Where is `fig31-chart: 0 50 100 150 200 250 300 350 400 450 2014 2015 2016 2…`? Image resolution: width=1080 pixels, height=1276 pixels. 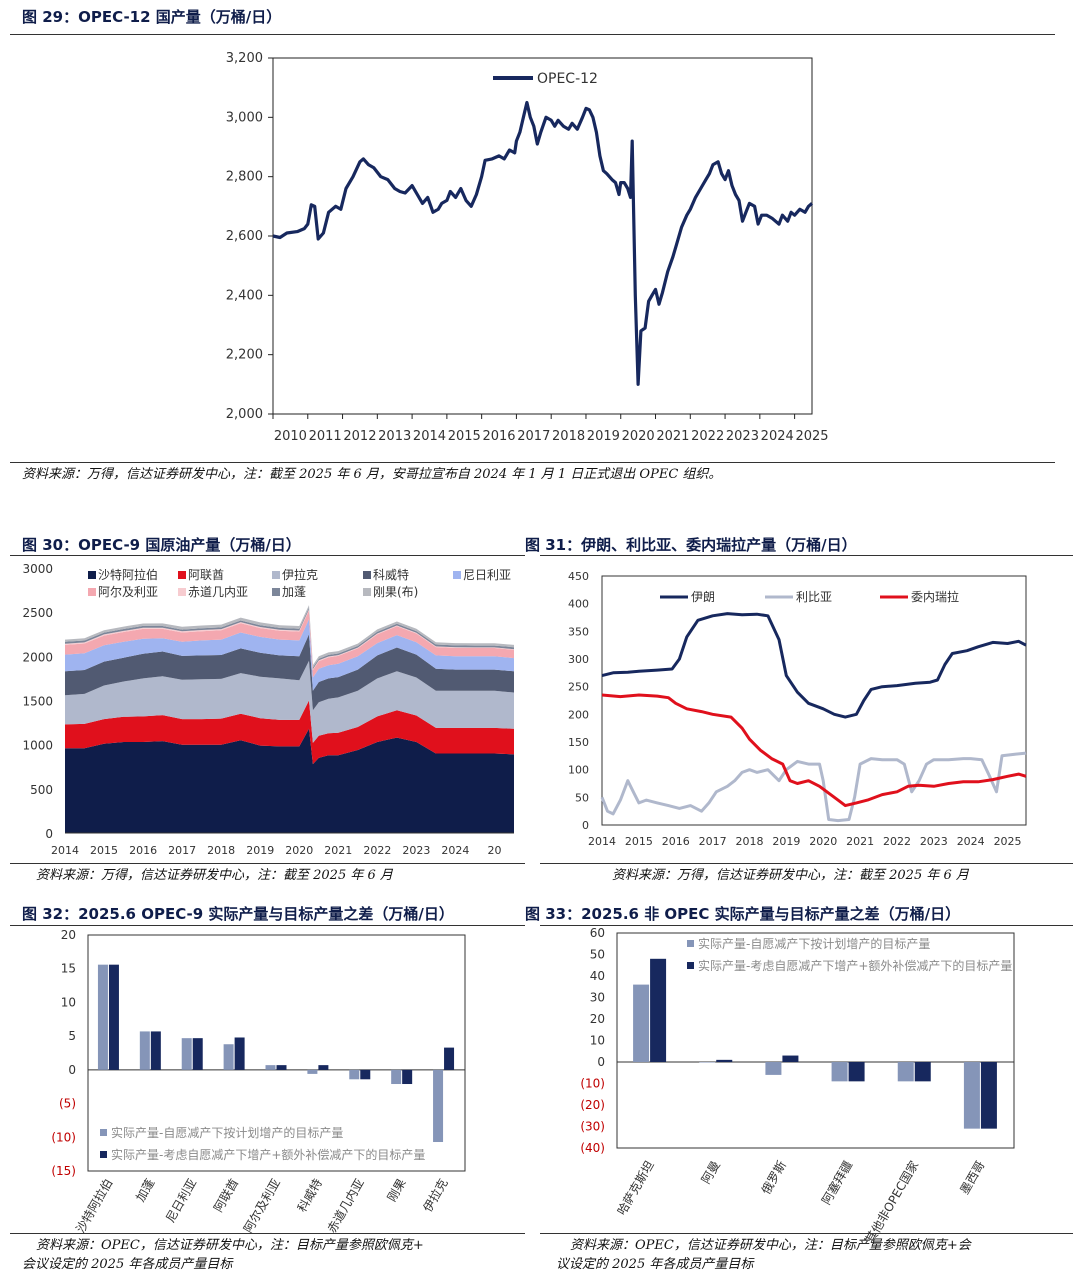
fig31-chart: 0 50 100 150 200 250 300 350 400 450 2014 2015 2016 2… is located at coordinates (797, 709).